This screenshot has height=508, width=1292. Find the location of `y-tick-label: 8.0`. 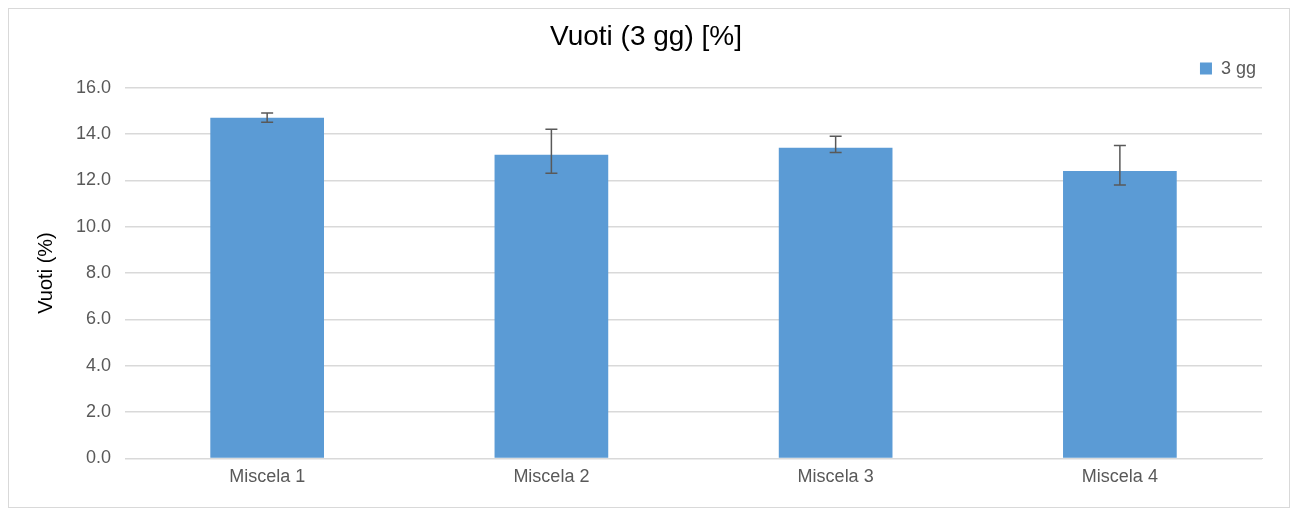

y-tick-label: 8.0 is located at coordinates (99, 271).